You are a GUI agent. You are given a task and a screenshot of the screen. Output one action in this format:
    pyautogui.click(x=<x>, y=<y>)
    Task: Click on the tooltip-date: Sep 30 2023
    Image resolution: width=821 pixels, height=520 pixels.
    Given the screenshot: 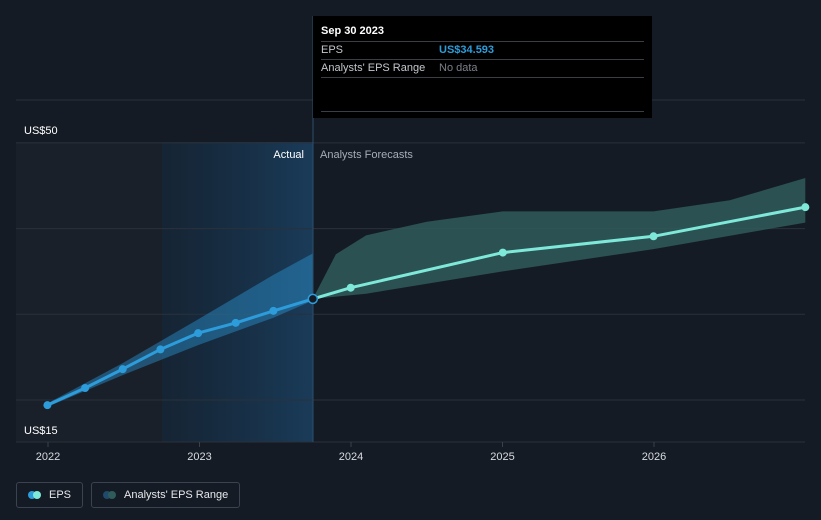 What is the action you would take?
    pyautogui.click(x=352, y=31)
    